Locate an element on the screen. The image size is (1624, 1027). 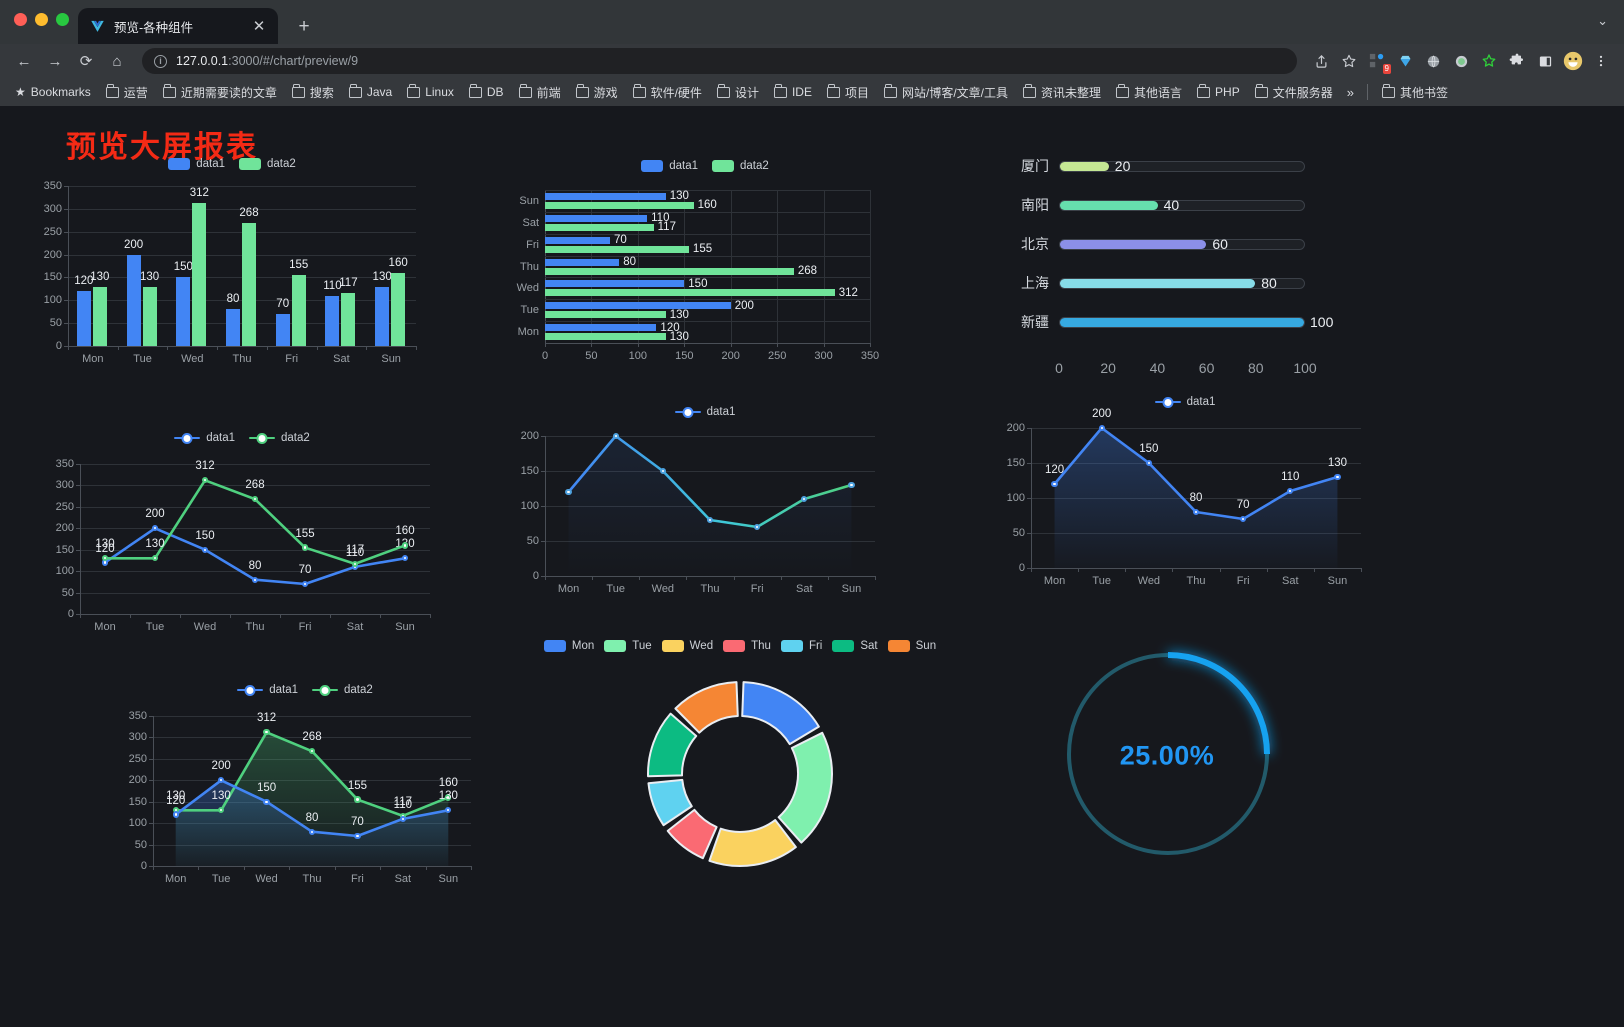
site-info-icon: i is located at coordinates (160, 61).